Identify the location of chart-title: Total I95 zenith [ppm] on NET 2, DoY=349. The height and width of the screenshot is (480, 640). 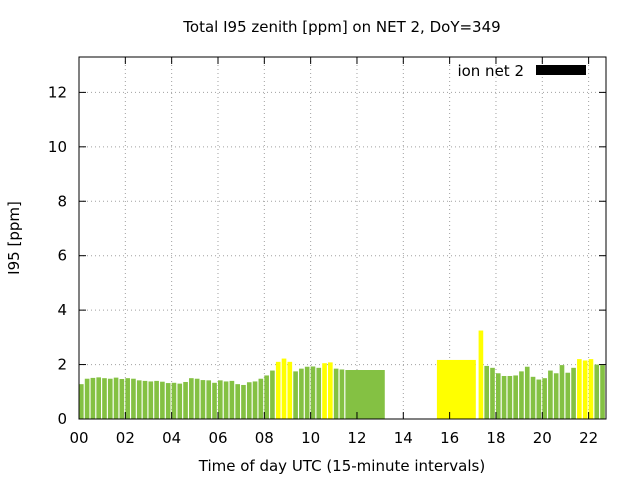
(341, 27).